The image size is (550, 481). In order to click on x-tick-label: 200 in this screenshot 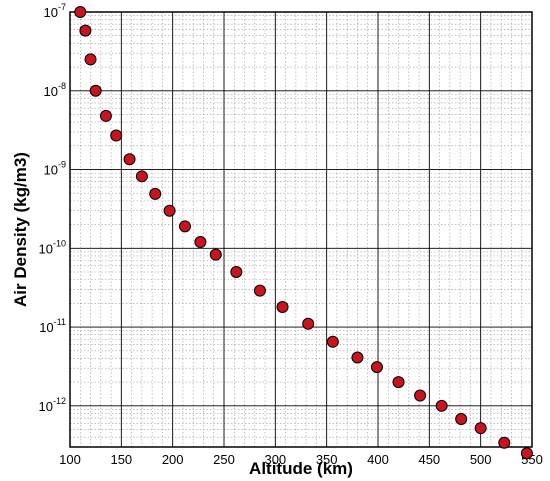, I will do `click(173, 459)`.